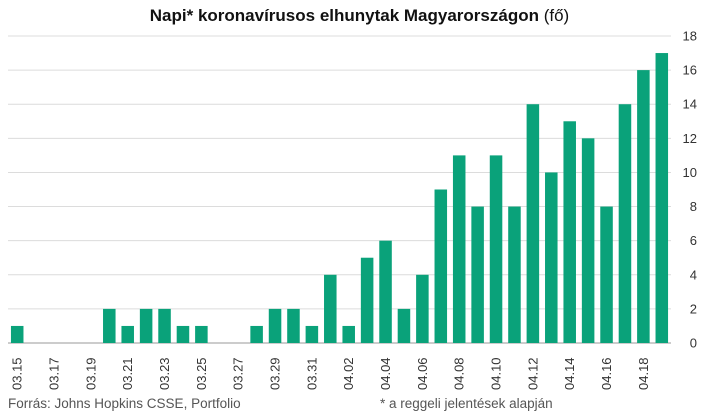 The width and height of the screenshot is (719, 416). What do you see at coordinates (477, 274) in the screenshot?
I see `bar-04.09` at bounding box center [477, 274].